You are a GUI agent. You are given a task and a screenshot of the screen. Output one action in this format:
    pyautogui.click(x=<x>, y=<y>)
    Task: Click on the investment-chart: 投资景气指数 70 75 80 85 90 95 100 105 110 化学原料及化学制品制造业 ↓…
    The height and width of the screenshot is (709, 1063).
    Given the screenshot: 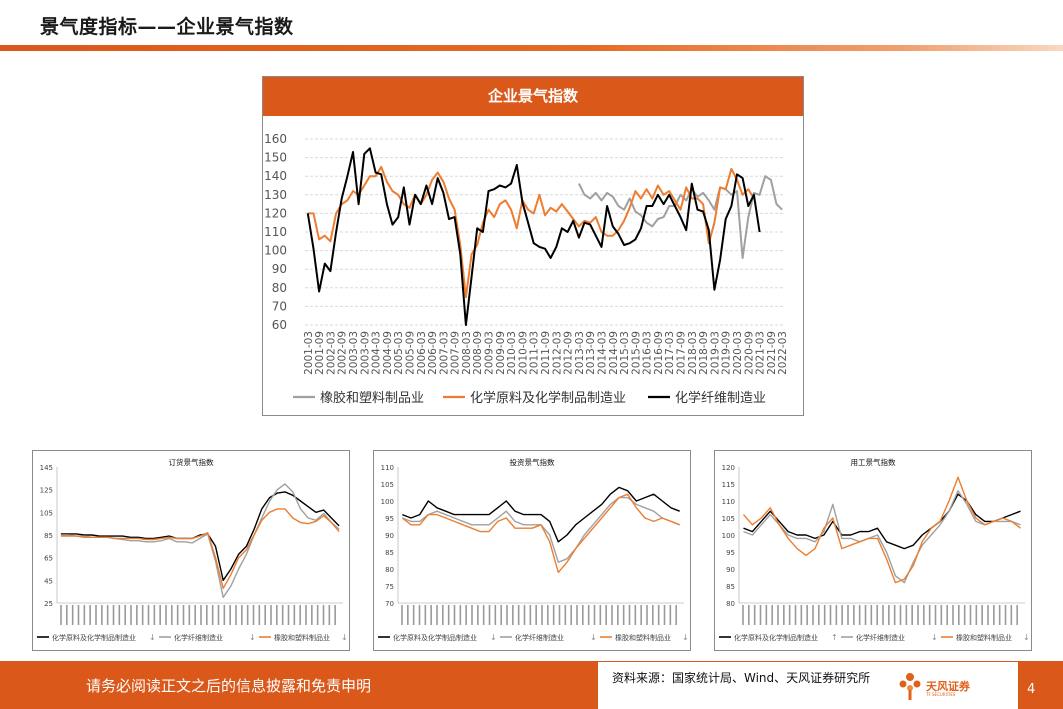 What is the action you would take?
    pyautogui.click(x=533, y=549)
    